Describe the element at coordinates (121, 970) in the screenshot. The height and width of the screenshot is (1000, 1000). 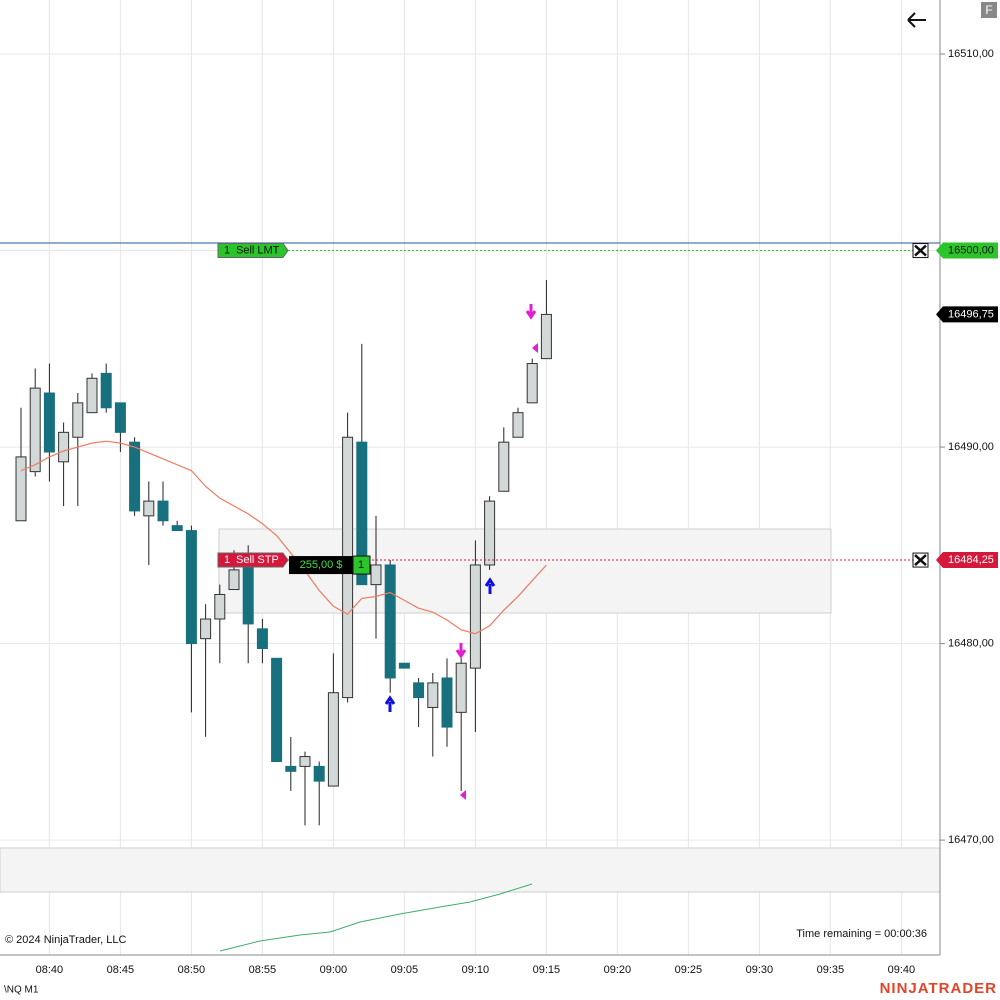
I see `x-tick-label: 08:45` at that location.